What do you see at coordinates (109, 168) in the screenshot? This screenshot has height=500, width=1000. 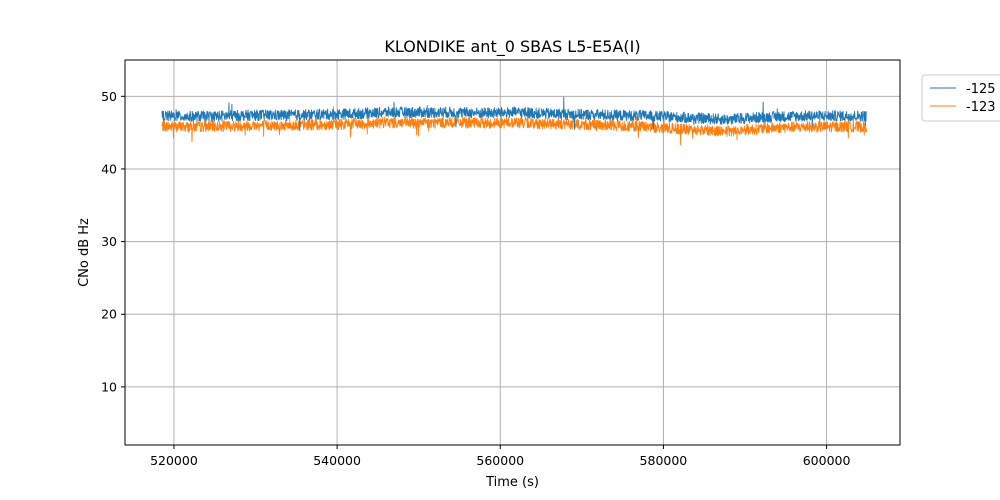 I see `y-tick-label: 40` at bounding box center [109, 168].